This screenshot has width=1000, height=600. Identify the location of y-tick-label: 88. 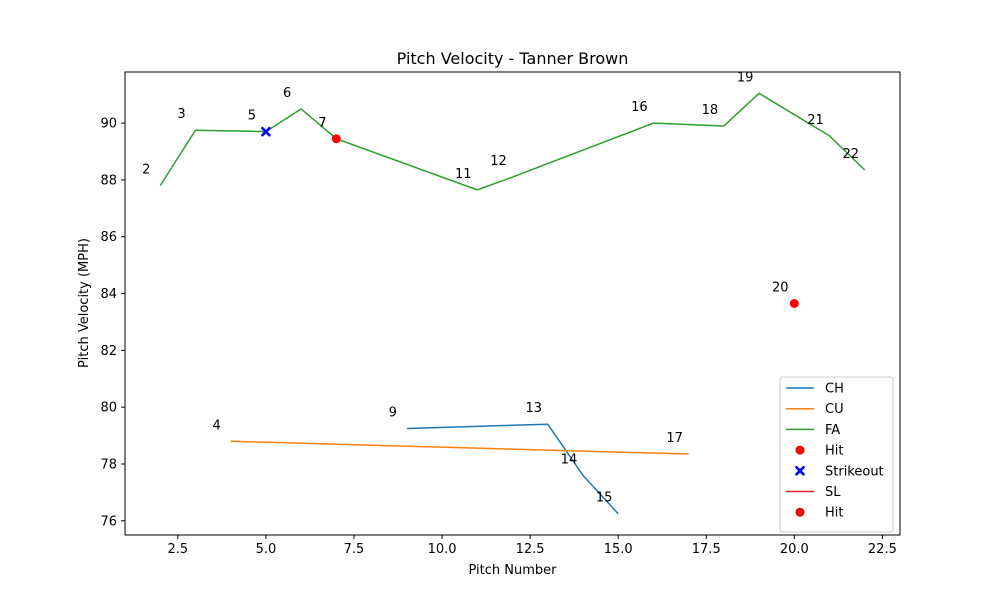
(108, 180).